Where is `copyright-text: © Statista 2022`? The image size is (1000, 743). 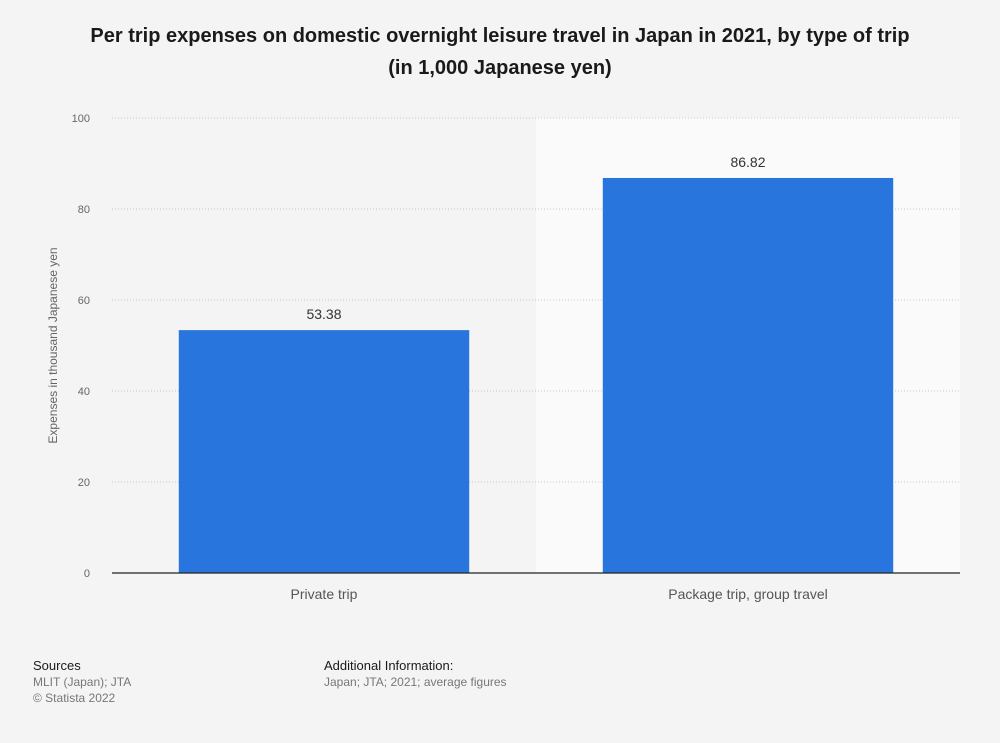
copyright-text: © Statista 2022 is located at coordinates (74, 698).